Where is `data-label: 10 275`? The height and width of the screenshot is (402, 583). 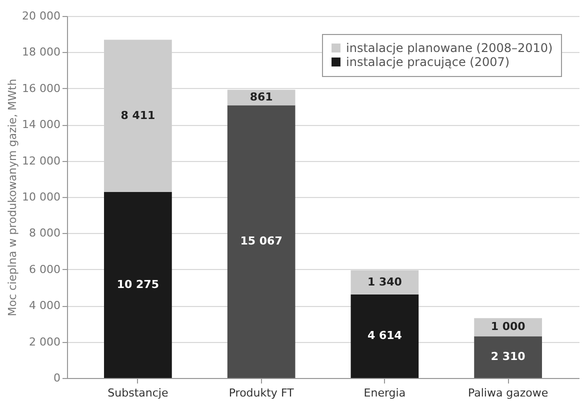 data-label: 10 275 is located at coordinates (137, 285).